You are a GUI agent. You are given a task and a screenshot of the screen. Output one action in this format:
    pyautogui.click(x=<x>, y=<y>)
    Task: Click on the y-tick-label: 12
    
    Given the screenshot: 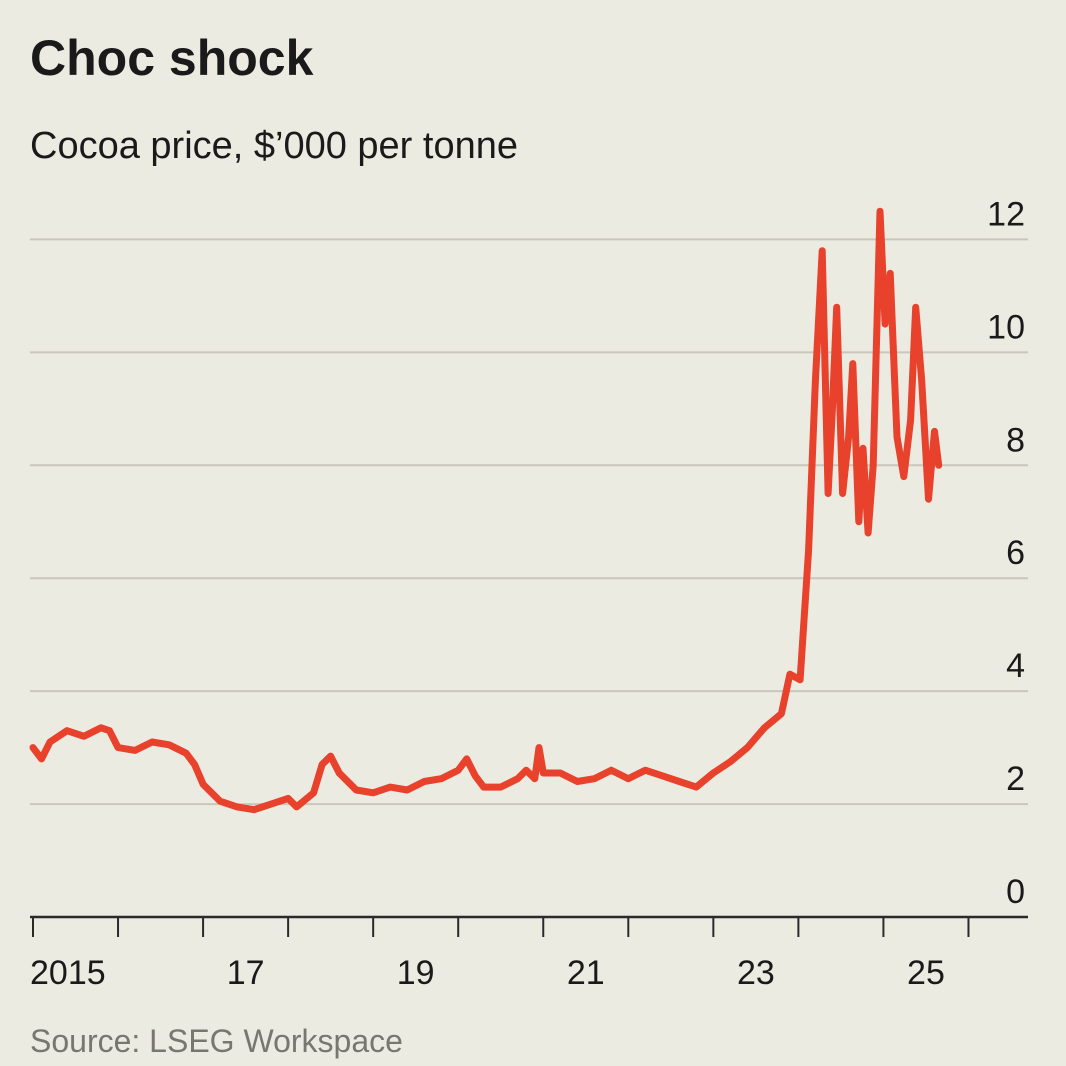 What is the action you would take?
    pyautogui.click(x=1006, y=214)
    